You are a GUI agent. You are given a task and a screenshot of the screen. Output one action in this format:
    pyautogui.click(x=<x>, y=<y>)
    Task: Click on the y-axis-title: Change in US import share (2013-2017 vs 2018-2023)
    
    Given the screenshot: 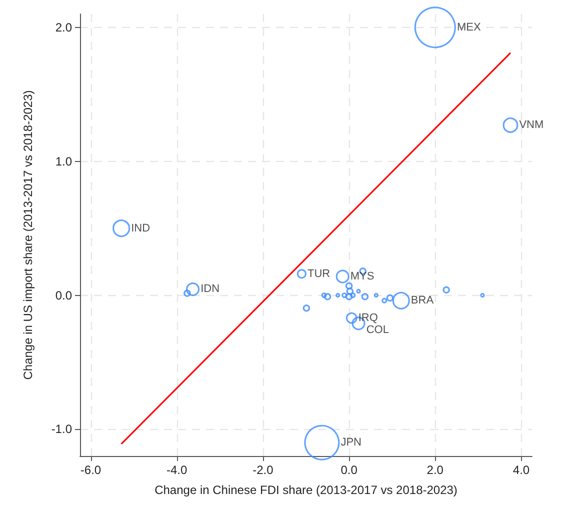 What is the action you would take?
    pyautogui.click(x=28, y=235)
    